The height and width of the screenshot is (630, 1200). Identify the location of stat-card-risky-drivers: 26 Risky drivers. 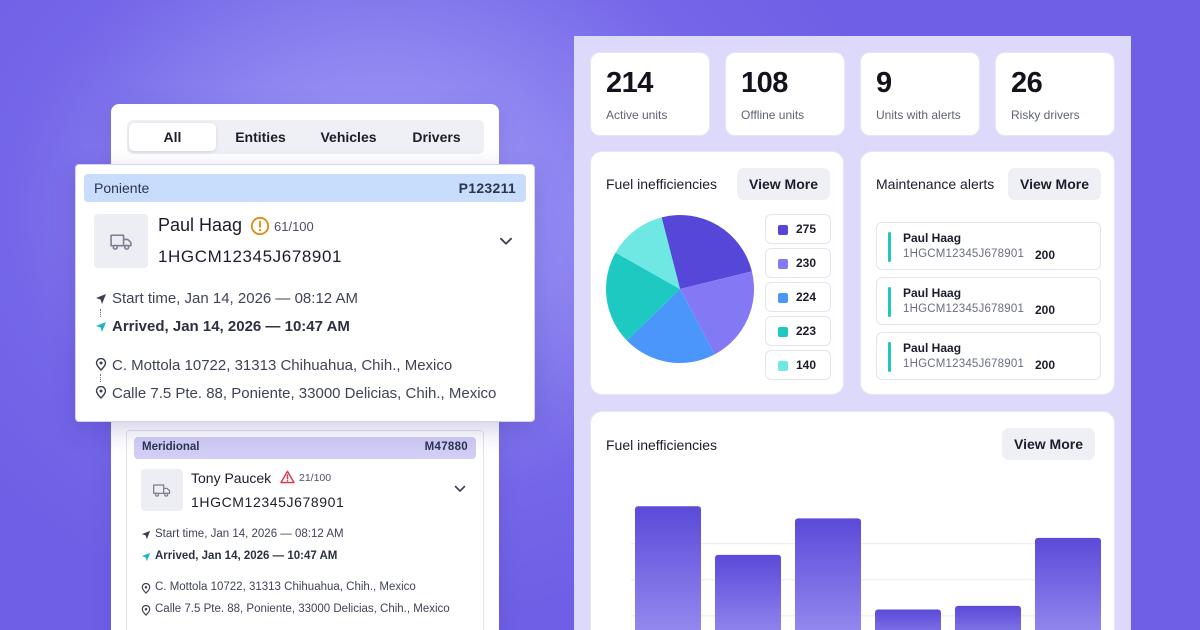
(1055, 94).